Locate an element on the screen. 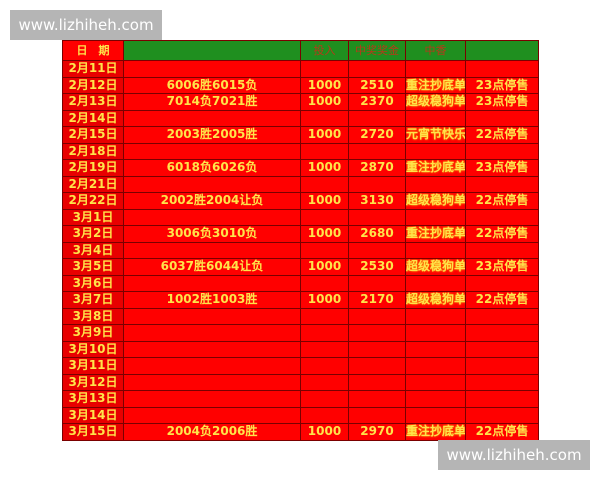  match-cell: 1002胜1003胜 is located at coordinates (212, 300).